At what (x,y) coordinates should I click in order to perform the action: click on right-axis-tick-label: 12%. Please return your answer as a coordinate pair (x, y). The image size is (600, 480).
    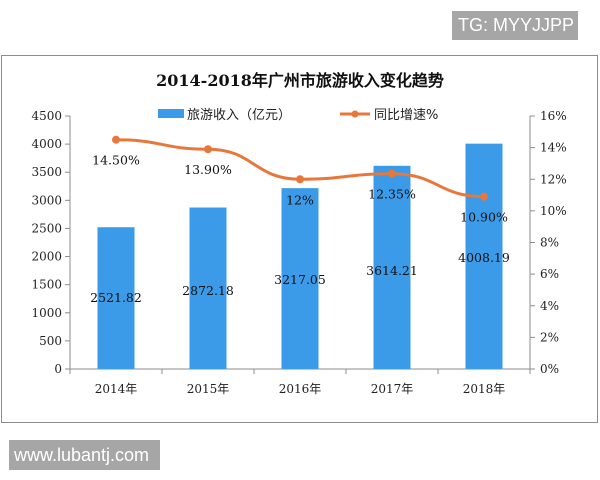
    Looking at the image, I should click on (553, 179).